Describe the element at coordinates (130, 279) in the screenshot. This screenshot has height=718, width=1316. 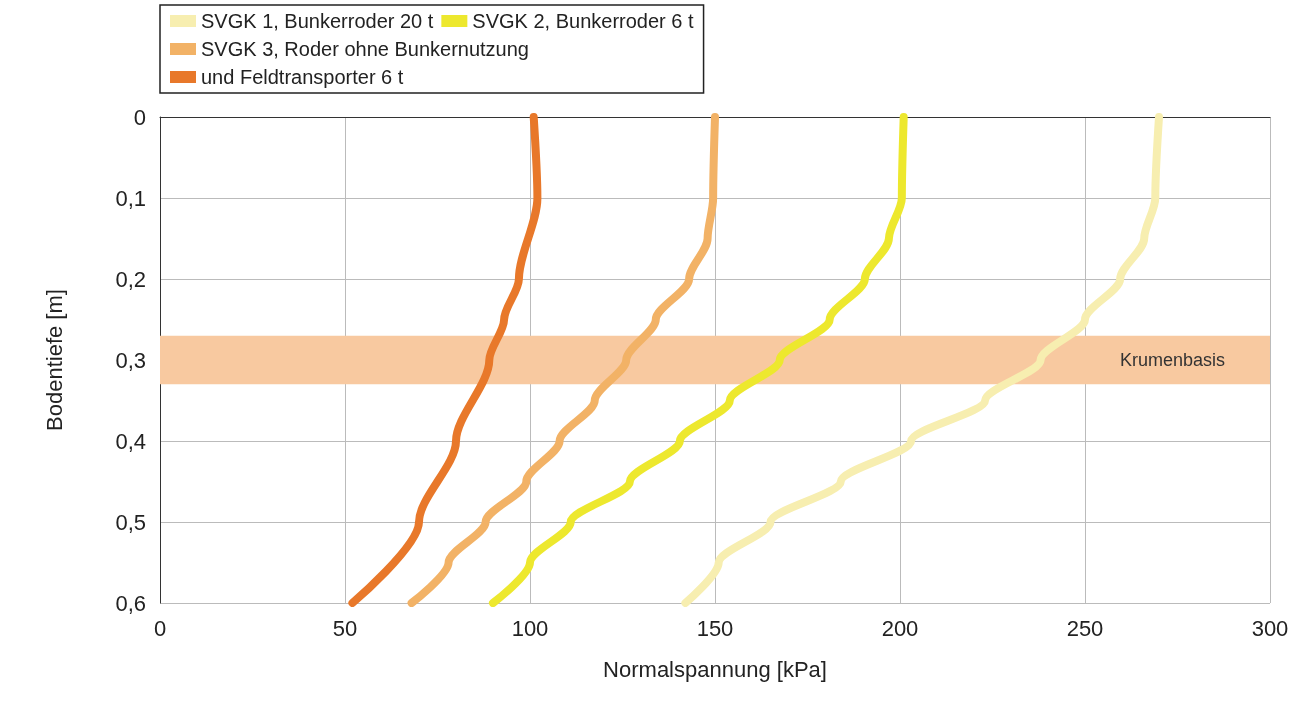
I see `y-tick-label: 0,2` at that location.